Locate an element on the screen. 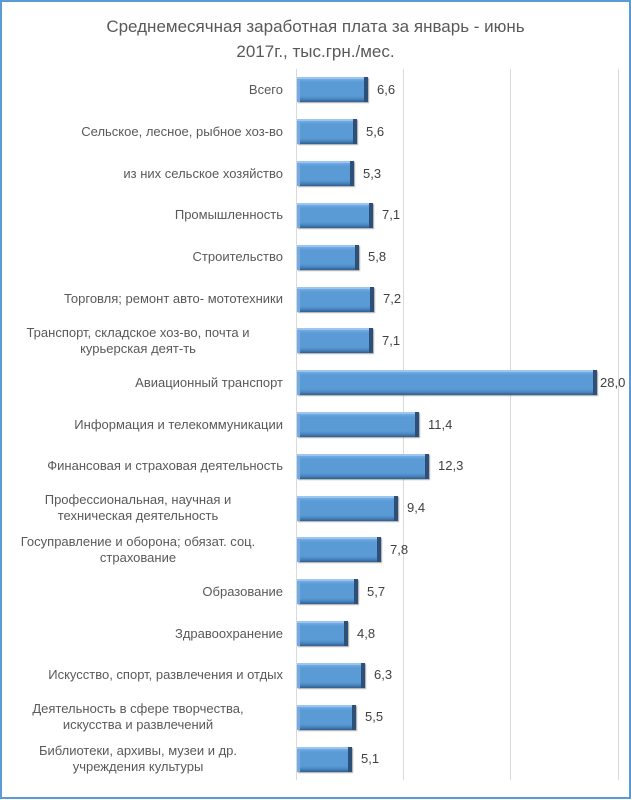  category-label-line: Промышленность is located at coordinates (228, 214).